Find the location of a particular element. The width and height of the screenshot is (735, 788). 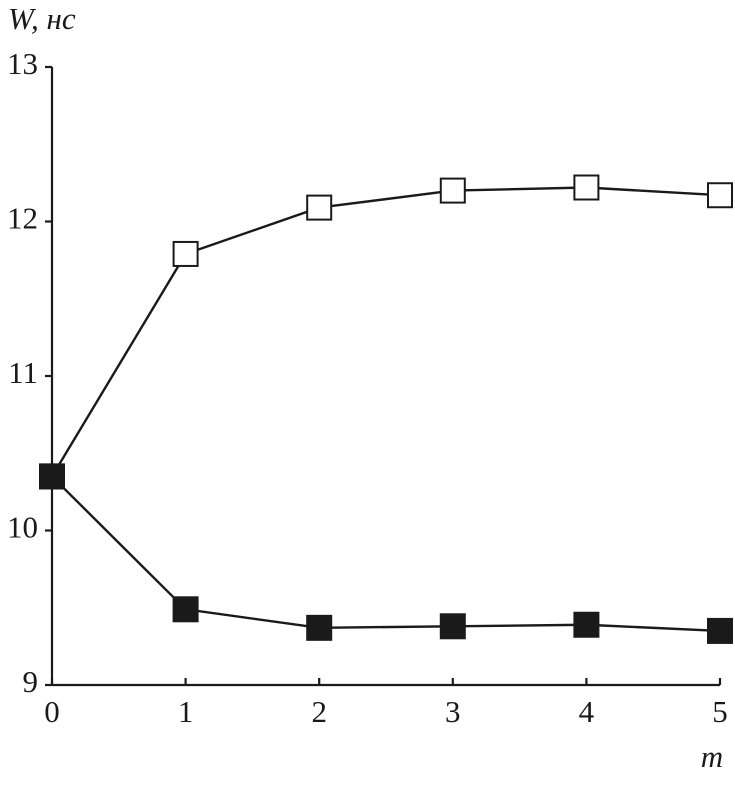

y-tick-label: 10 is located at coordinates (22, 527).